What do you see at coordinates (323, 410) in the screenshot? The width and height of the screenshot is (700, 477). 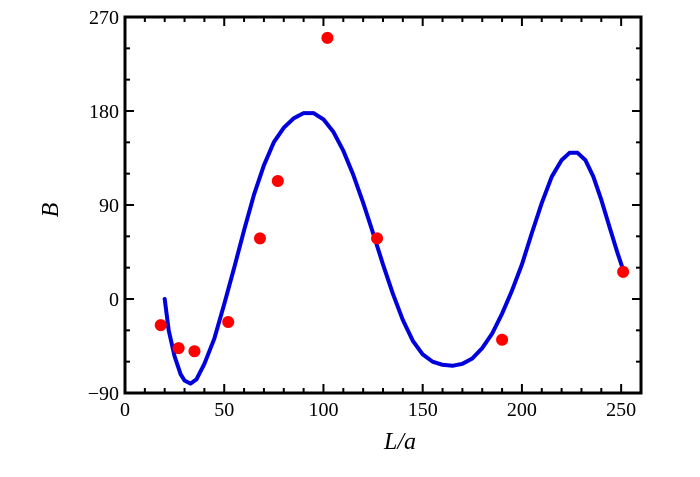 I see `x-tick-label: 100` at bounding box center [323, 410].